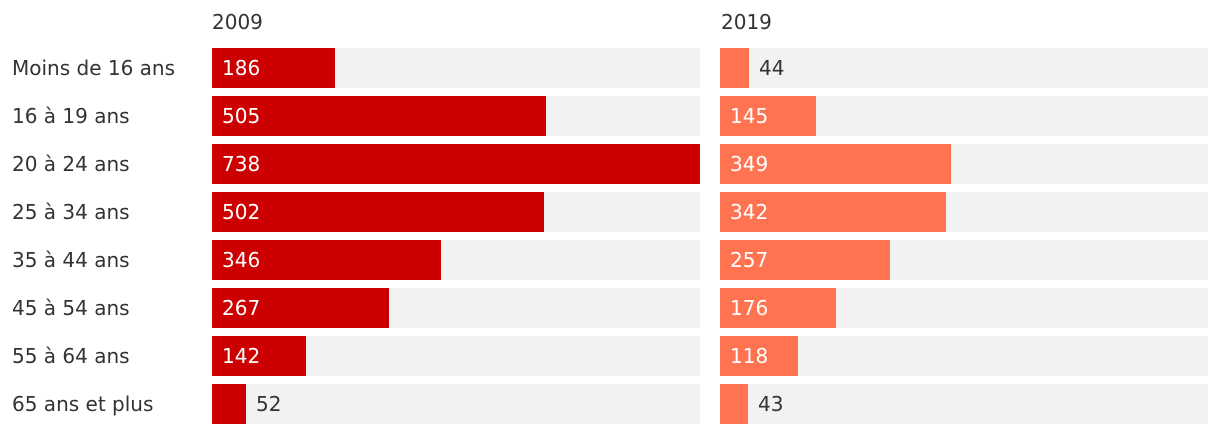 The height and width of the screenshot is (434, 1220). Describe the element at coordinates (237, 22) in the screenshot. I see `series-title: 2009` at that location.